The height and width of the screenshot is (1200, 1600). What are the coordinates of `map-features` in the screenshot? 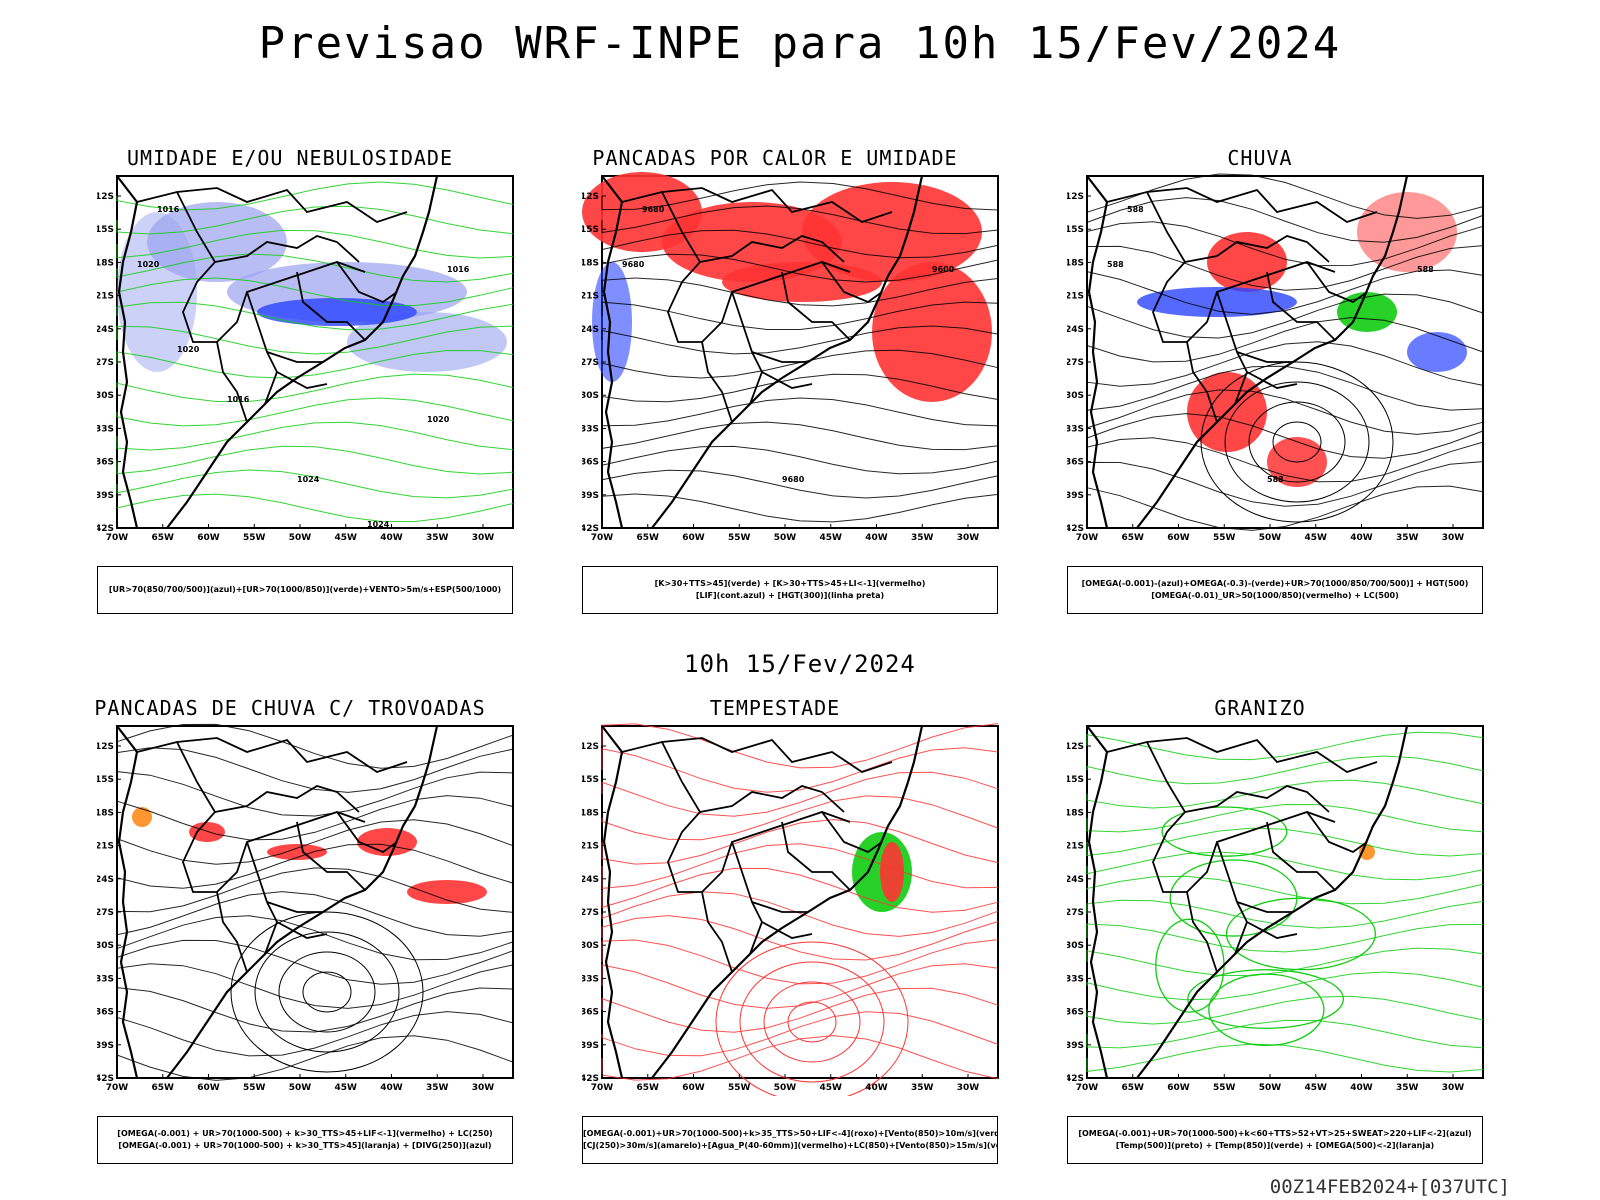 It's located at (315, 902).